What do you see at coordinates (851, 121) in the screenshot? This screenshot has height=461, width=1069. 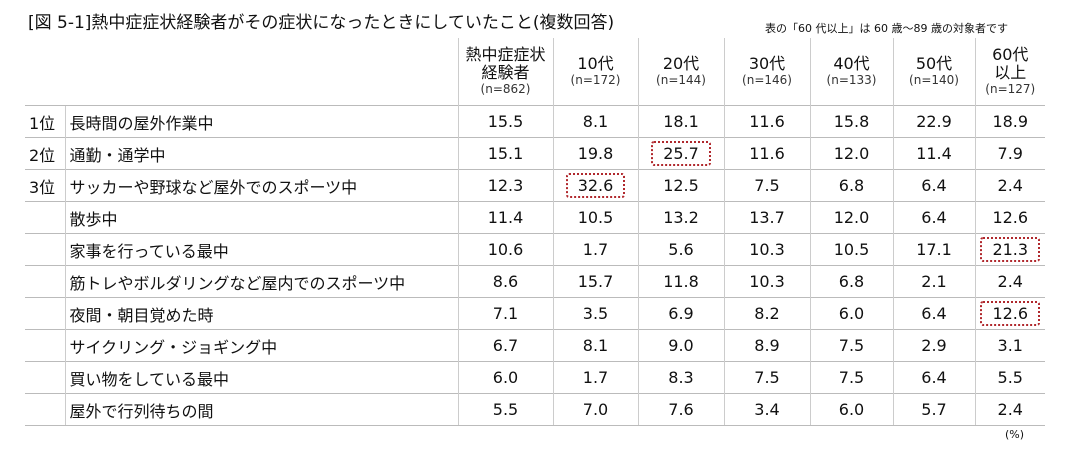 I see `cell: 15.8` at bounding box center [851, 121].